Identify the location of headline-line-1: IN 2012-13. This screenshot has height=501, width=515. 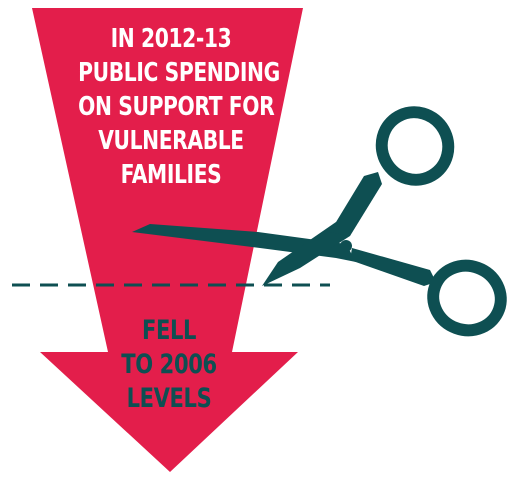
(171, 39).